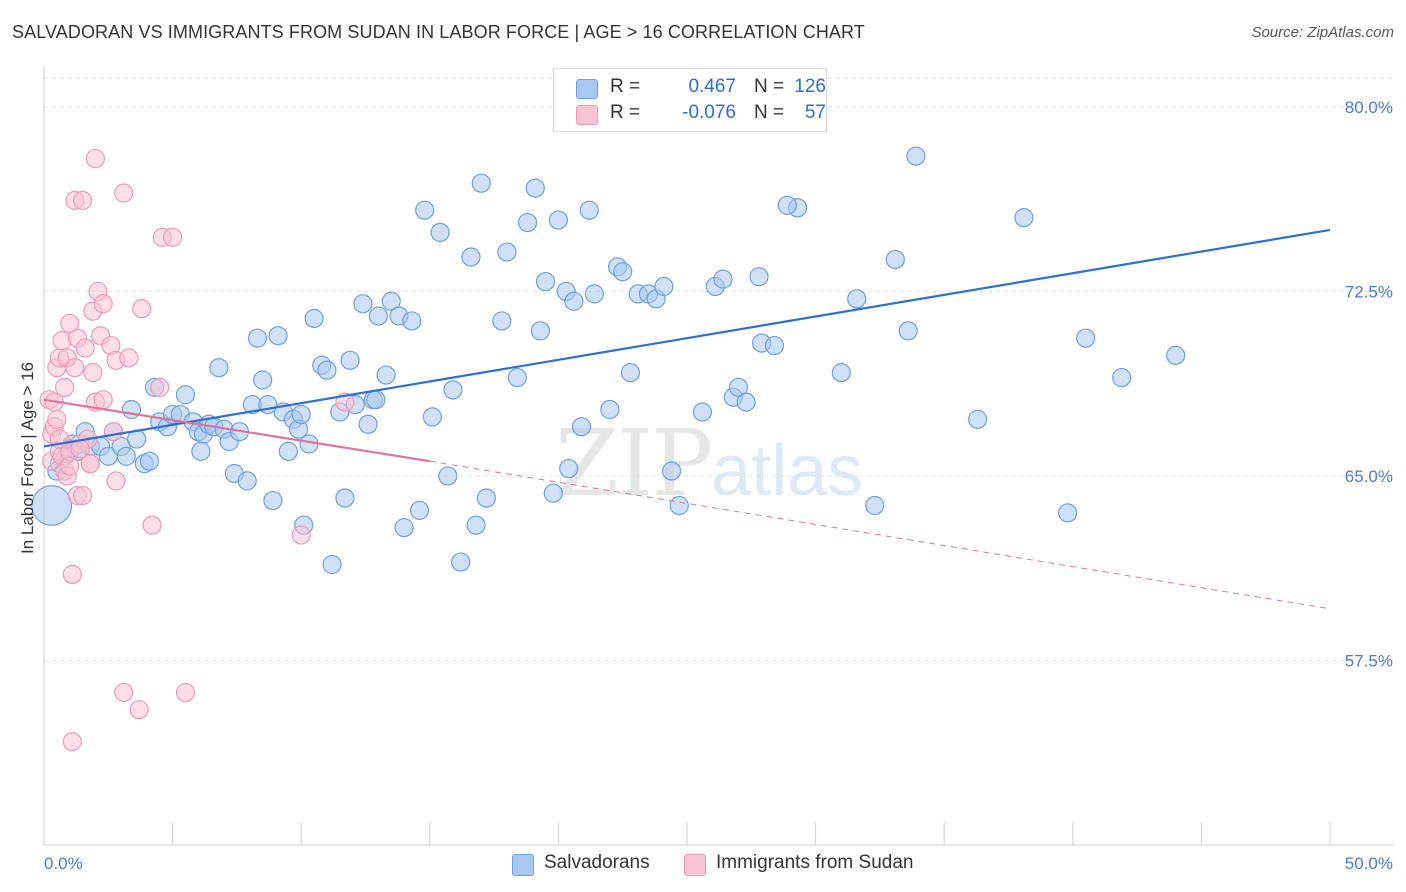  I want to click on watermark: ZIPatlas, so click(709, 463).